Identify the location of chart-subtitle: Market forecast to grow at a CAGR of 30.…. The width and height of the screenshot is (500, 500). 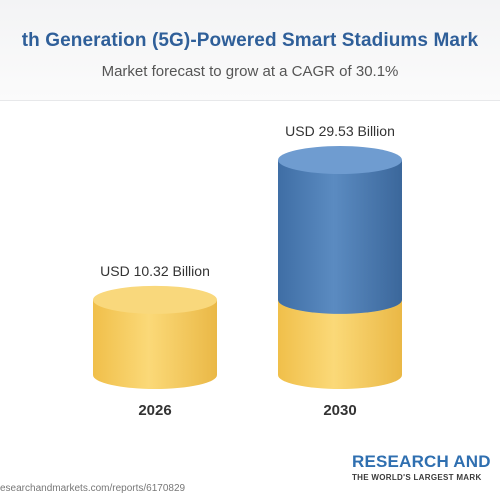
(250, 71).